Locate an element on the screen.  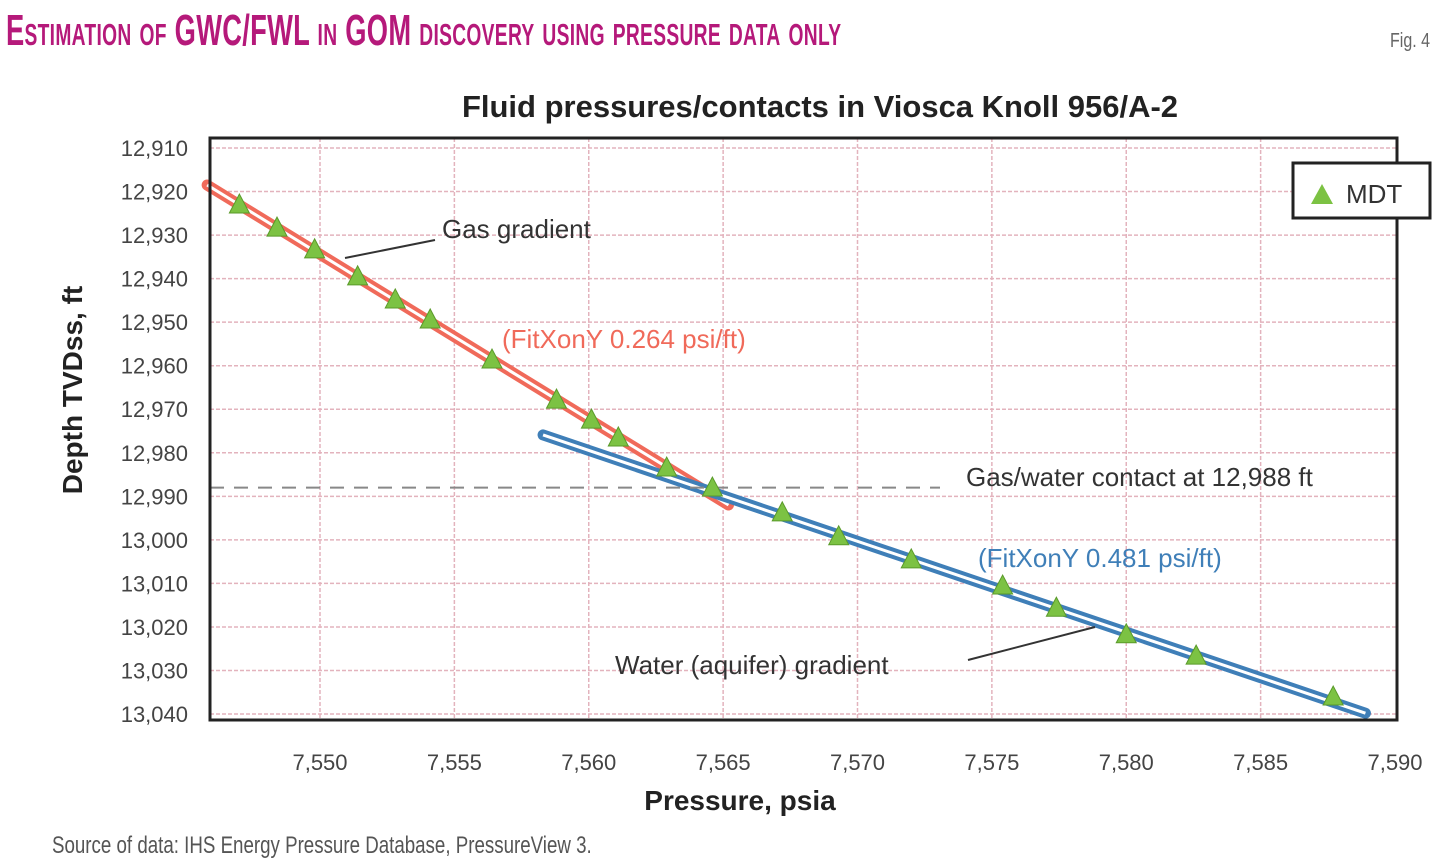
y-tick-label: 13,010 is located at coordinates (154, 583).